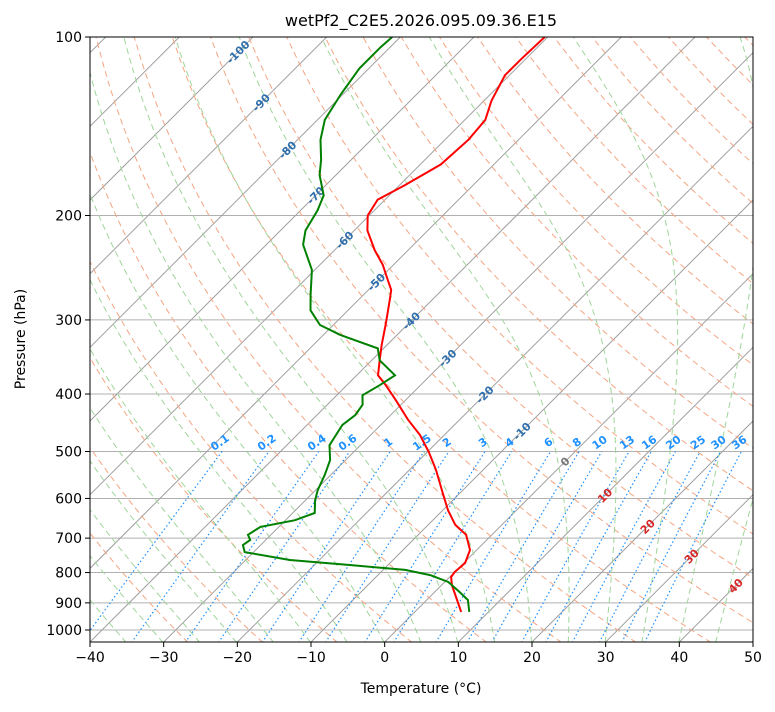  I want to click on x-tick-label: 30, so click(606, 658).